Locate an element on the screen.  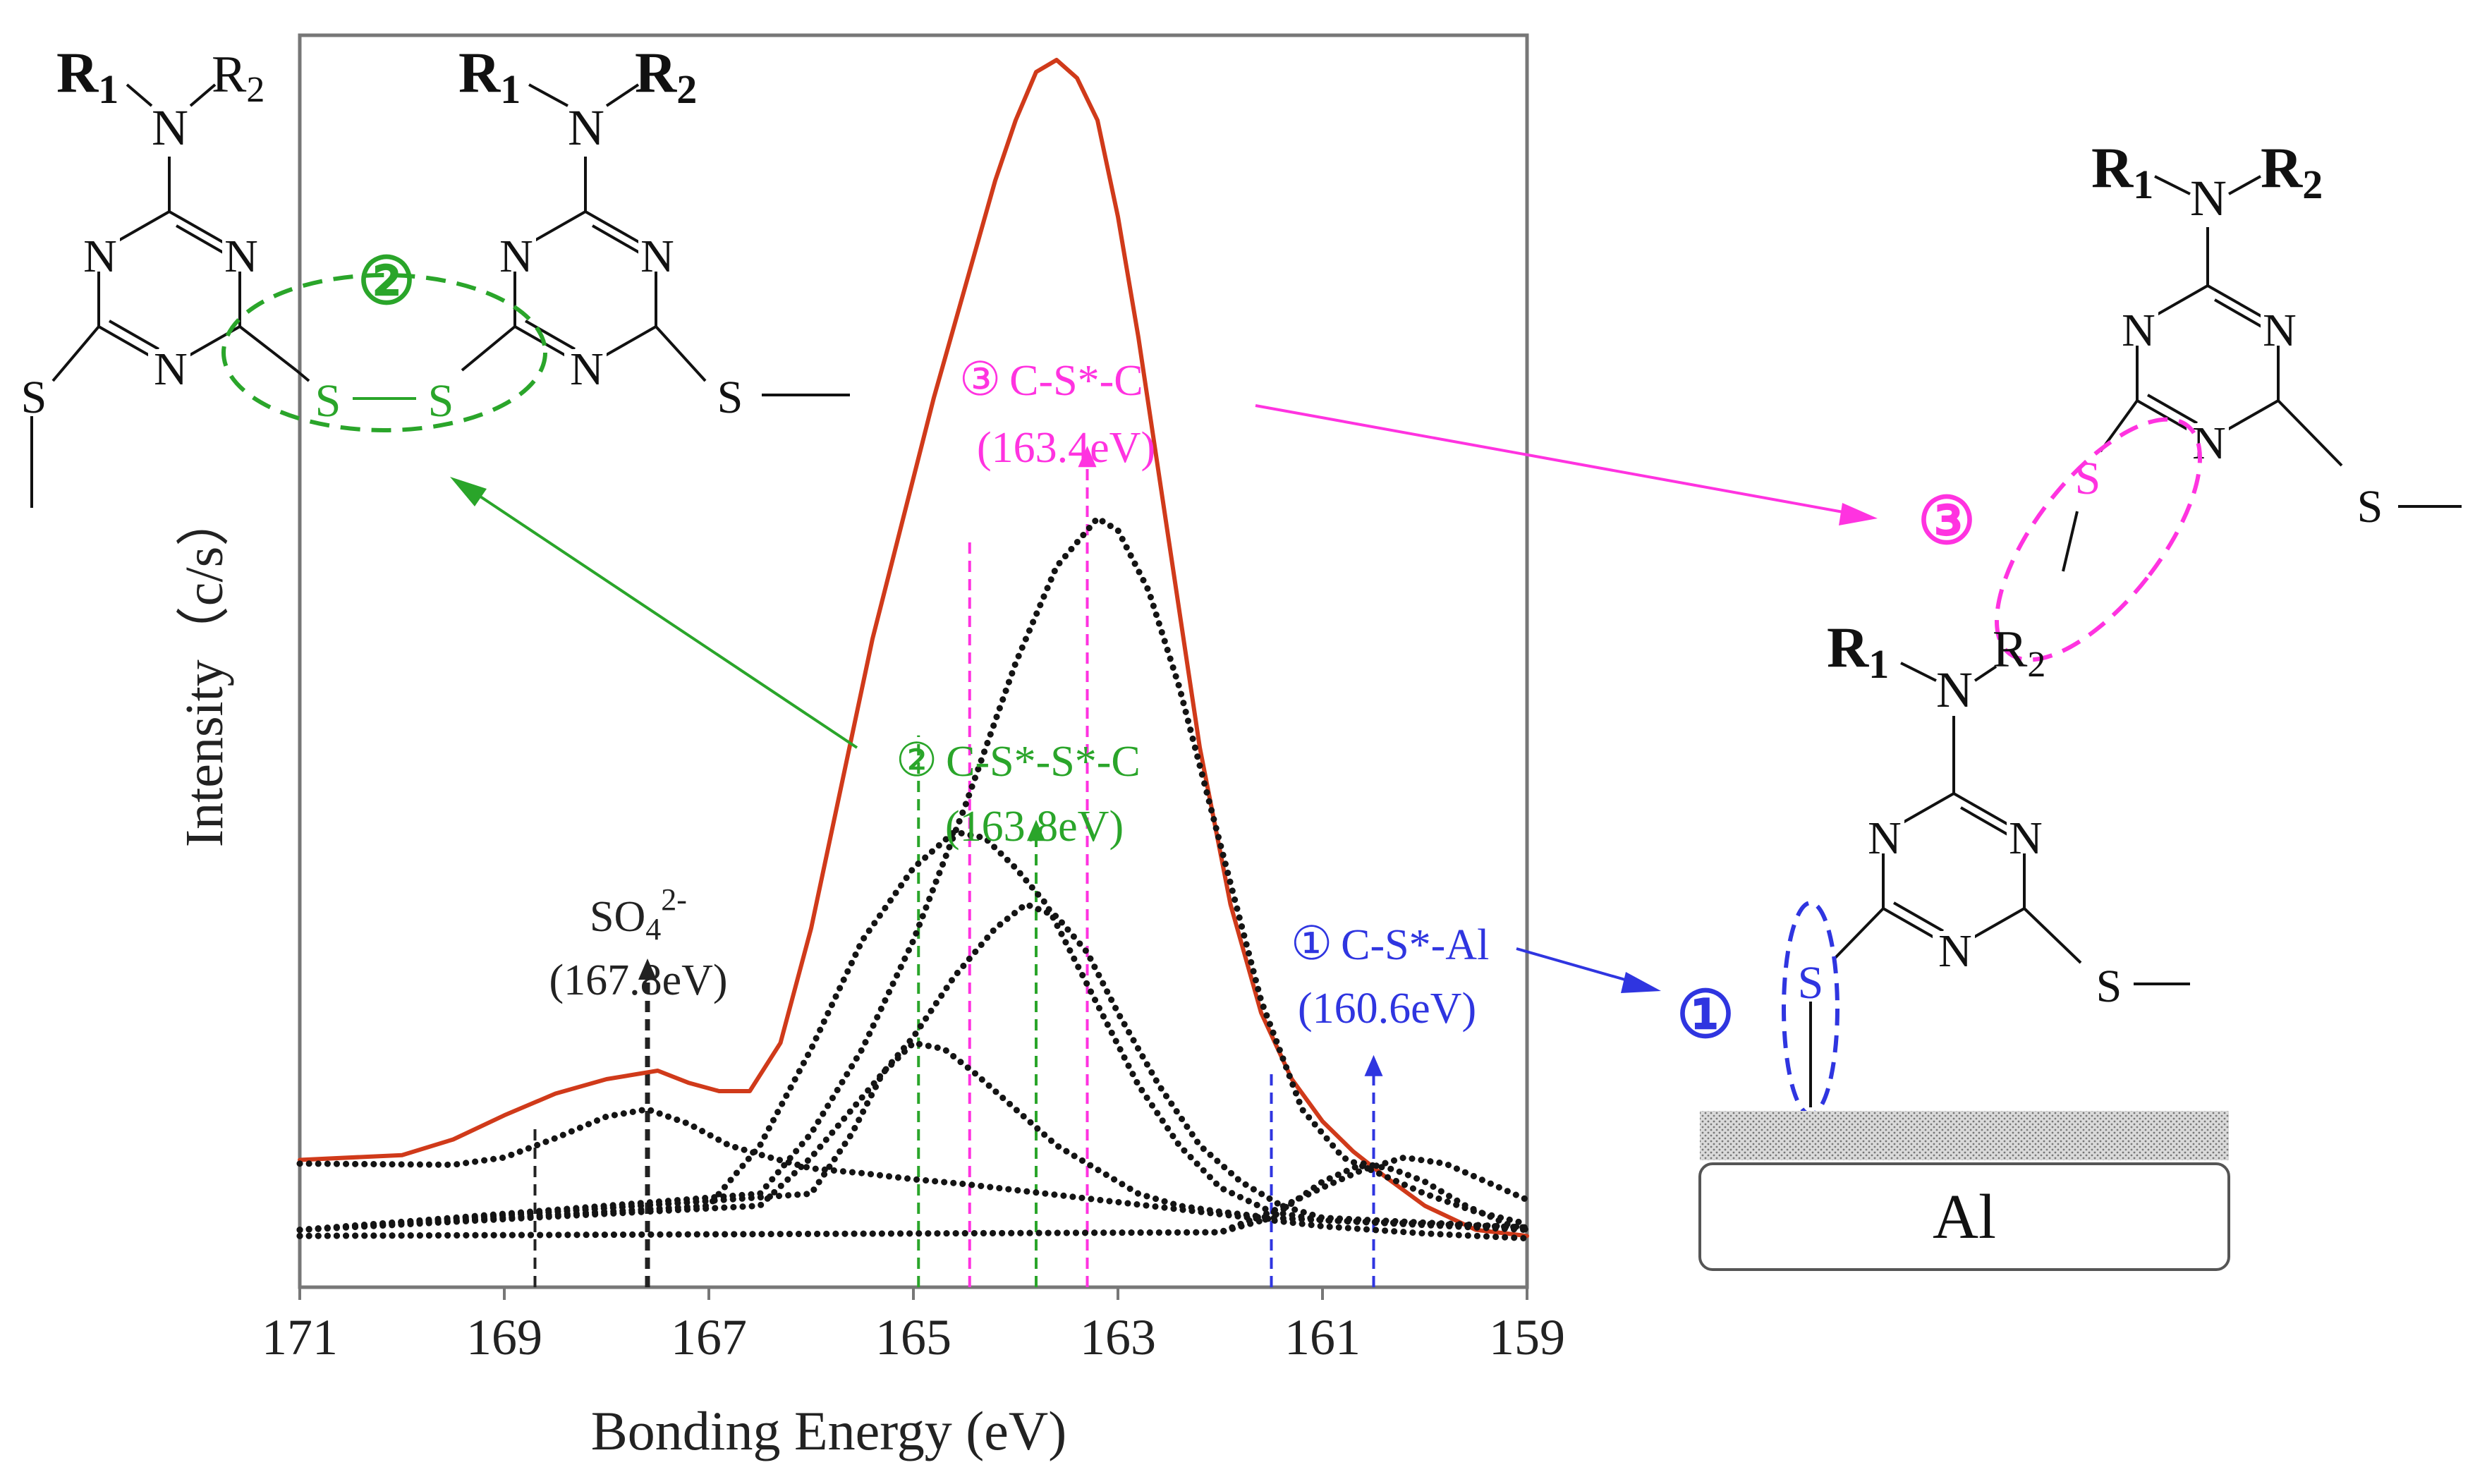
x-tick-label: 163 is located at coordinates (1118, 1337).